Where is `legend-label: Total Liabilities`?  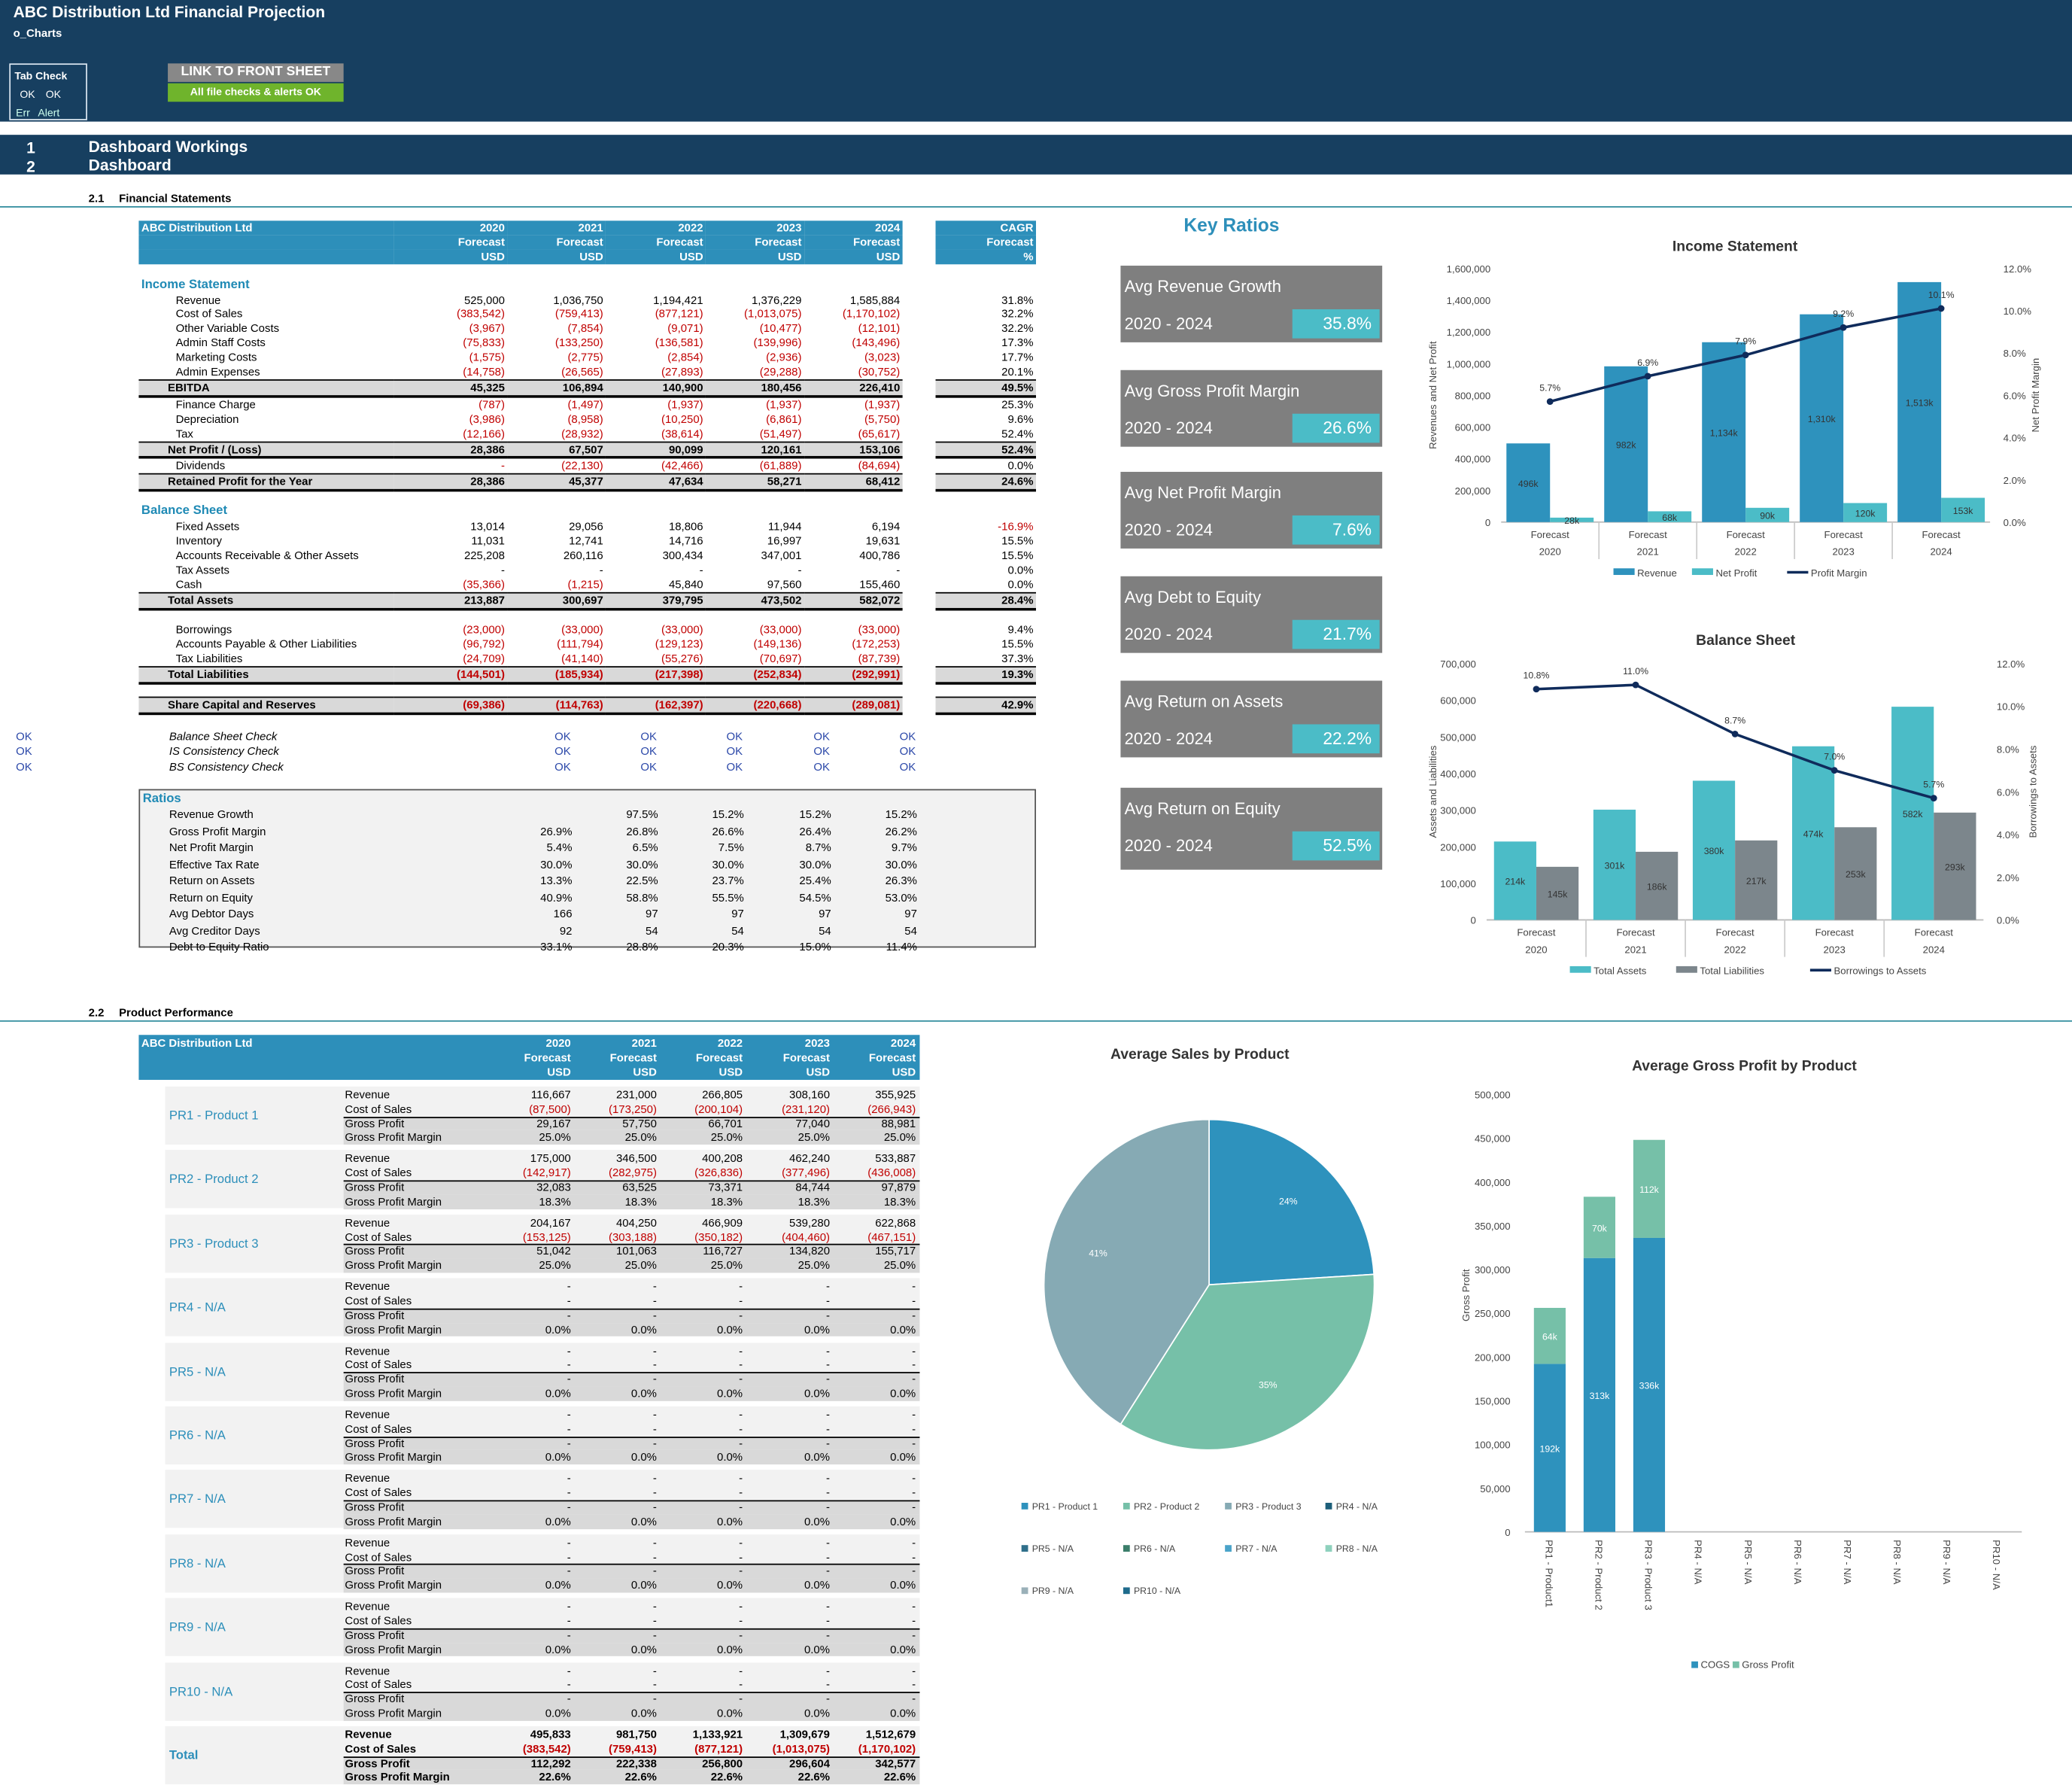
legend-label: Total Liabilities is located at coordinates (1732, 970).